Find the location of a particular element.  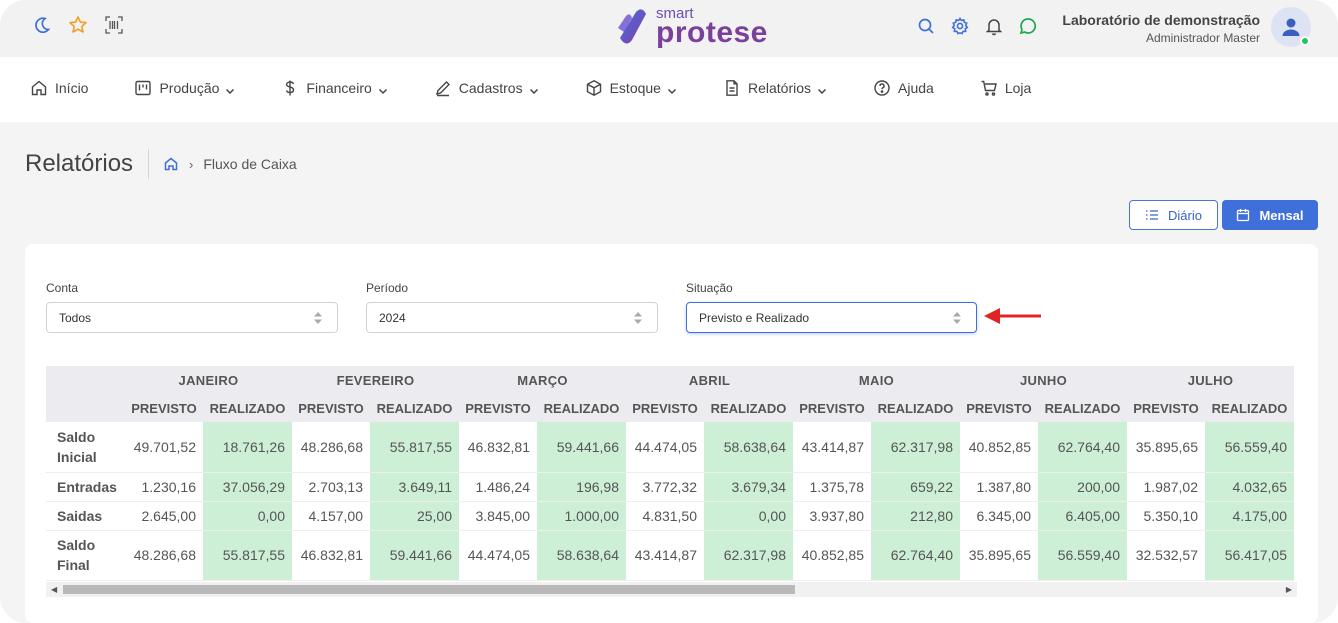

breadcrumb-current: Fluxo de Caixa is located at coordinates (250, 164).